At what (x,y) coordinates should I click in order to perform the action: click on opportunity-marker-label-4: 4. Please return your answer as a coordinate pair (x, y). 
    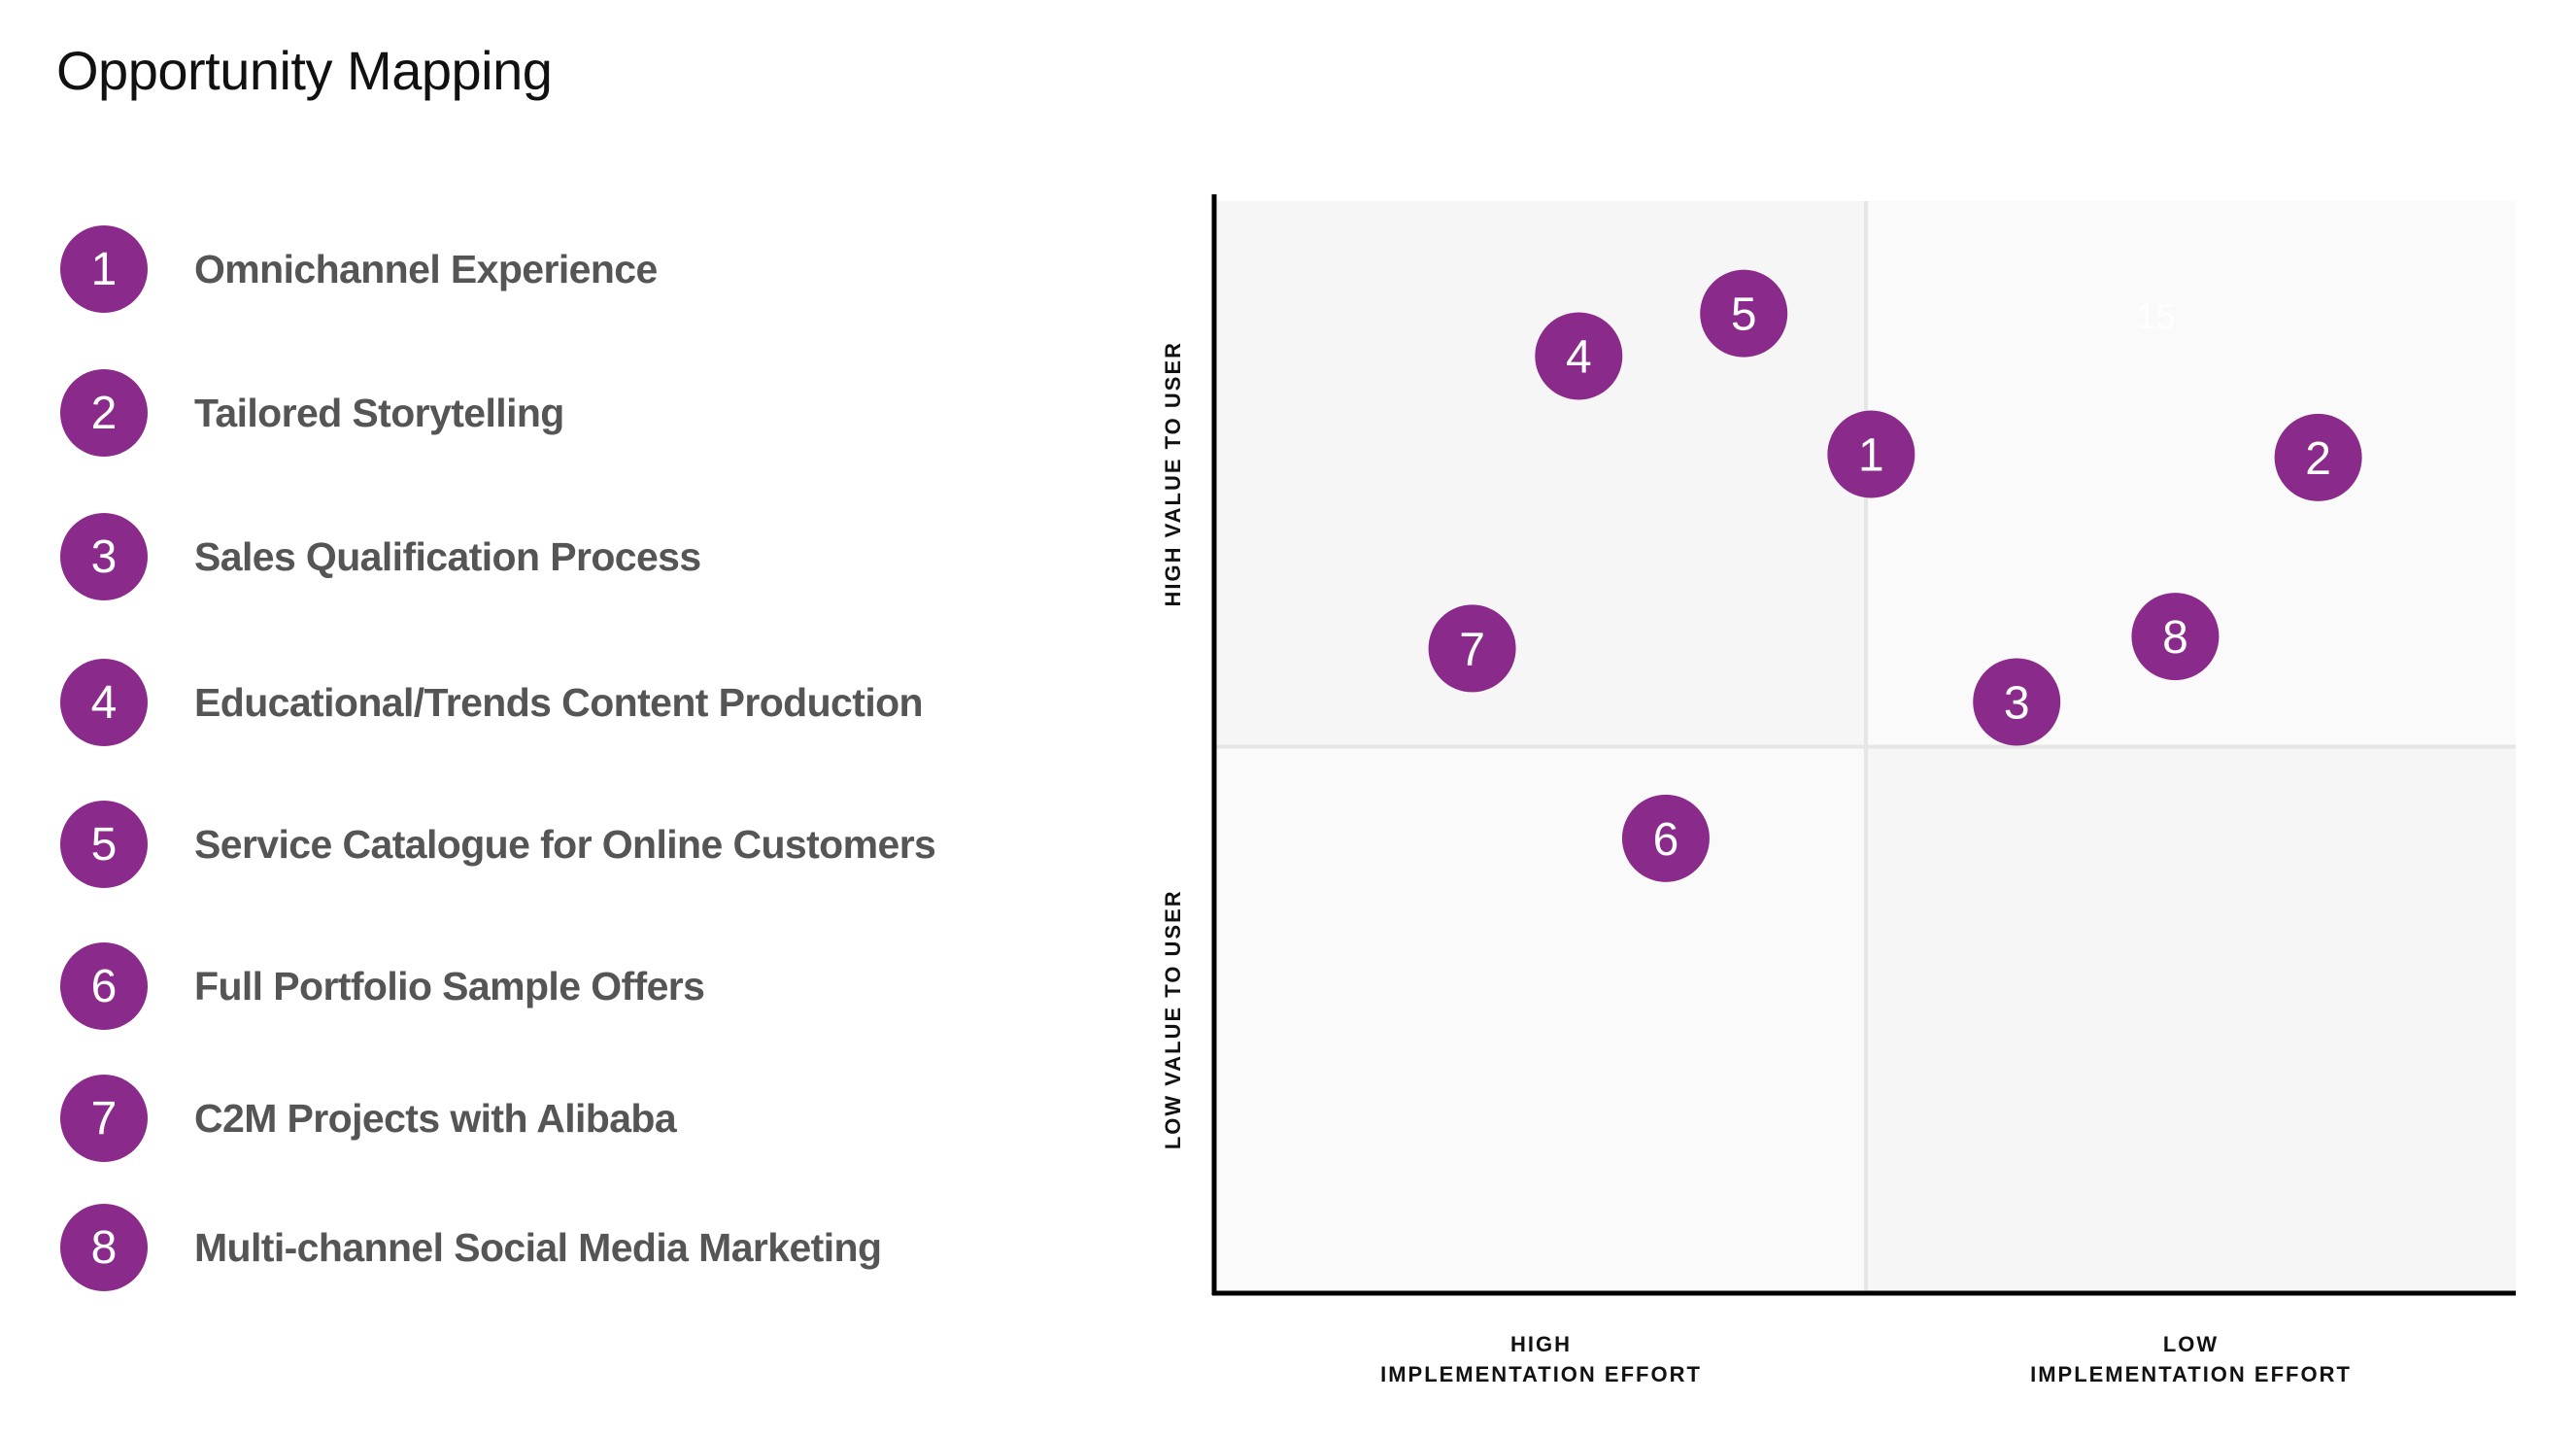
    Looking at the image, I should click on (1579, 357).